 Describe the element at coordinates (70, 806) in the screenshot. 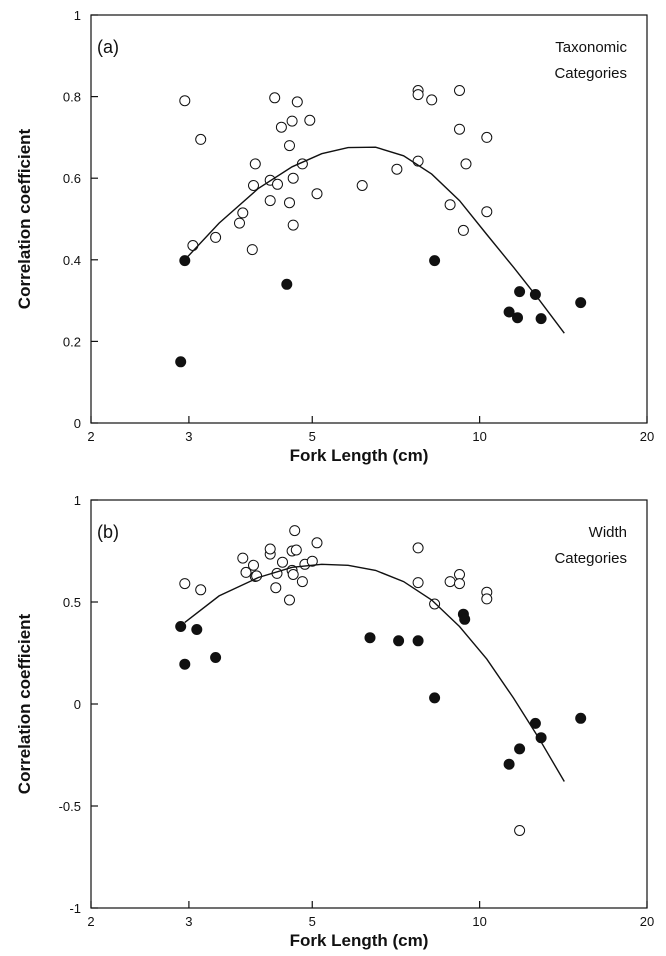

I see `y-tick-label: -0.5` at that location.